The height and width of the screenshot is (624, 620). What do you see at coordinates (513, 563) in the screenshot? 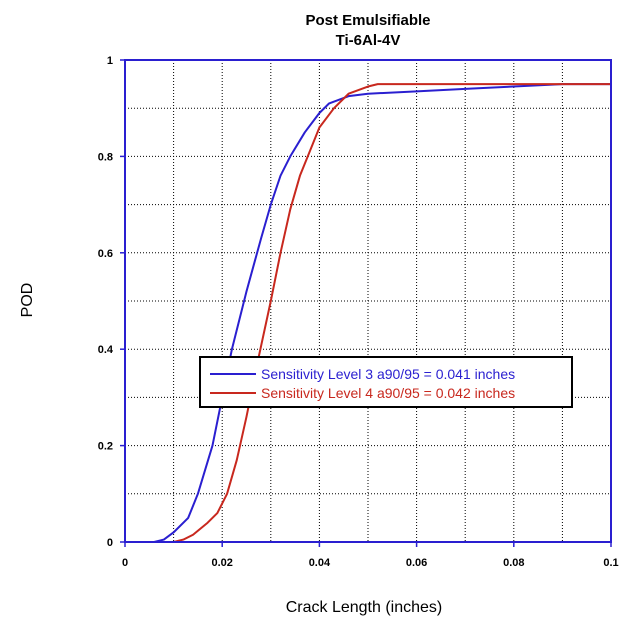
I see `x-tick-label: 0.08` at bounding box center [513, 563].